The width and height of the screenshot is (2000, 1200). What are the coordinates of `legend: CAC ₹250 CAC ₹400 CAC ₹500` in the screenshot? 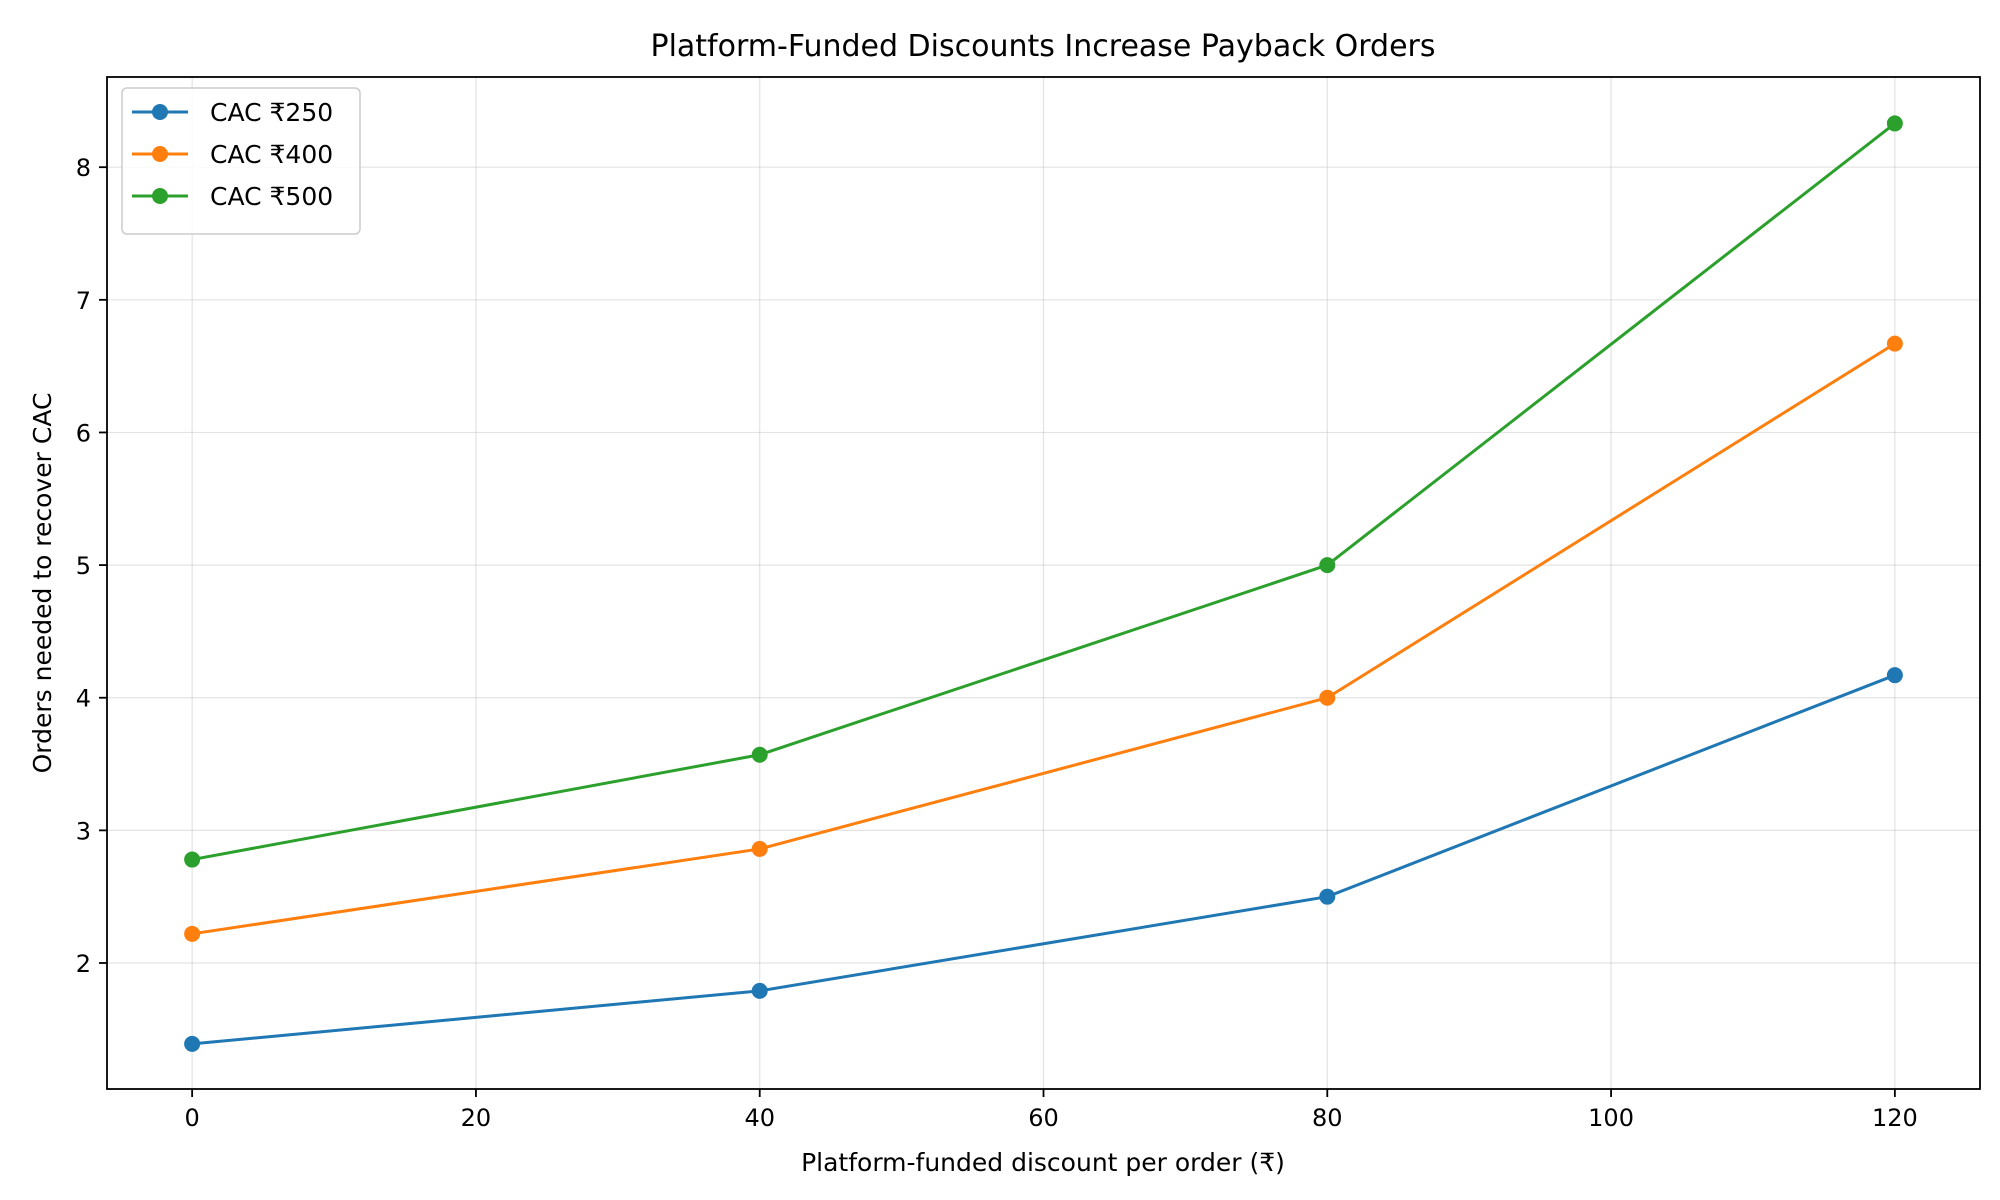 It's located at (241, 161).